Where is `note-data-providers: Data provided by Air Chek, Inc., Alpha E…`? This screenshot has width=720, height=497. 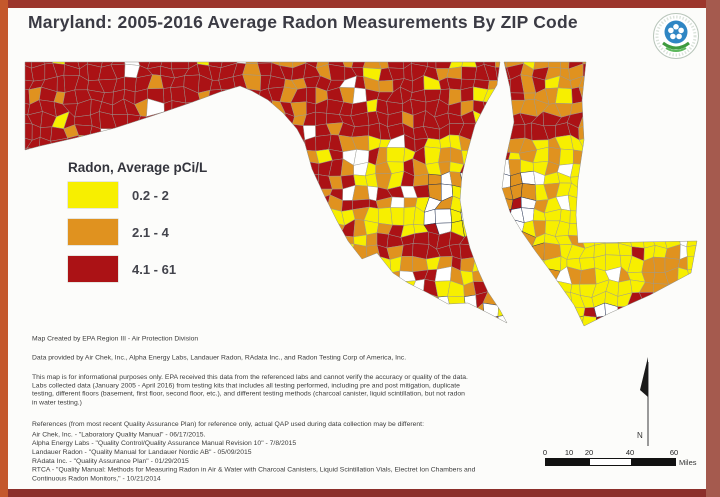
note-data-providers: Data provided by Air Chek, Inc., Alpha E… is located at coordinates (219, 358).